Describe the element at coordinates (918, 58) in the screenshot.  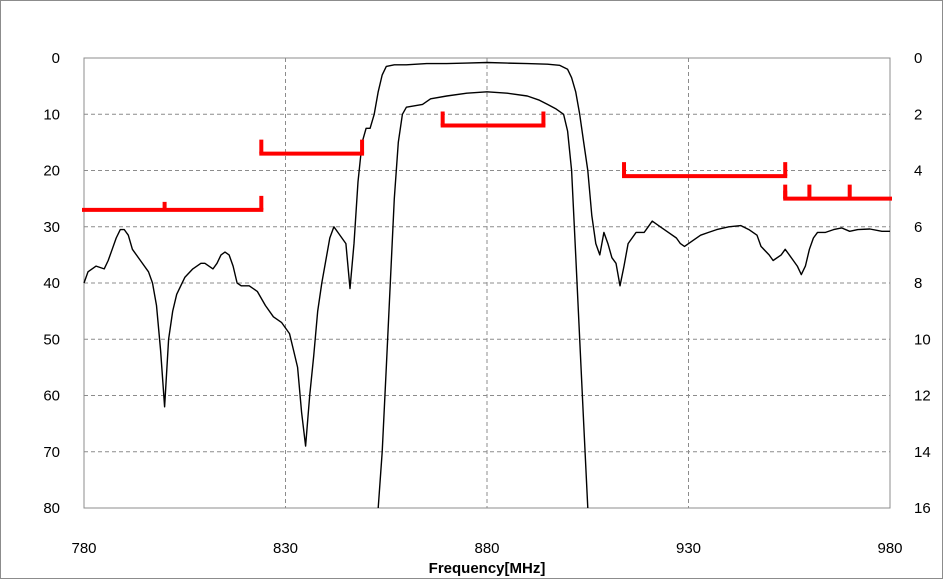
I see `y-right-tick-label: 0` at that location.